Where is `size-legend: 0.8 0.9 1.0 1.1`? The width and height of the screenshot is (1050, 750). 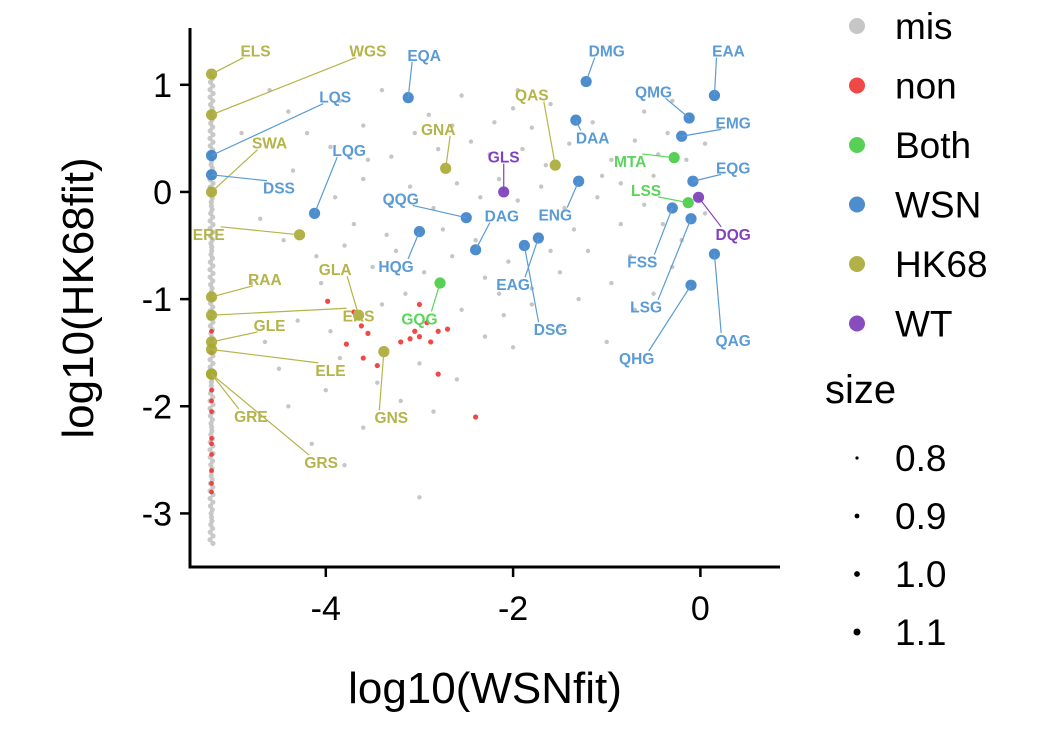
size-legend: 0.8 0.9 1.0 1.1 is located at coordinates (899, 545).